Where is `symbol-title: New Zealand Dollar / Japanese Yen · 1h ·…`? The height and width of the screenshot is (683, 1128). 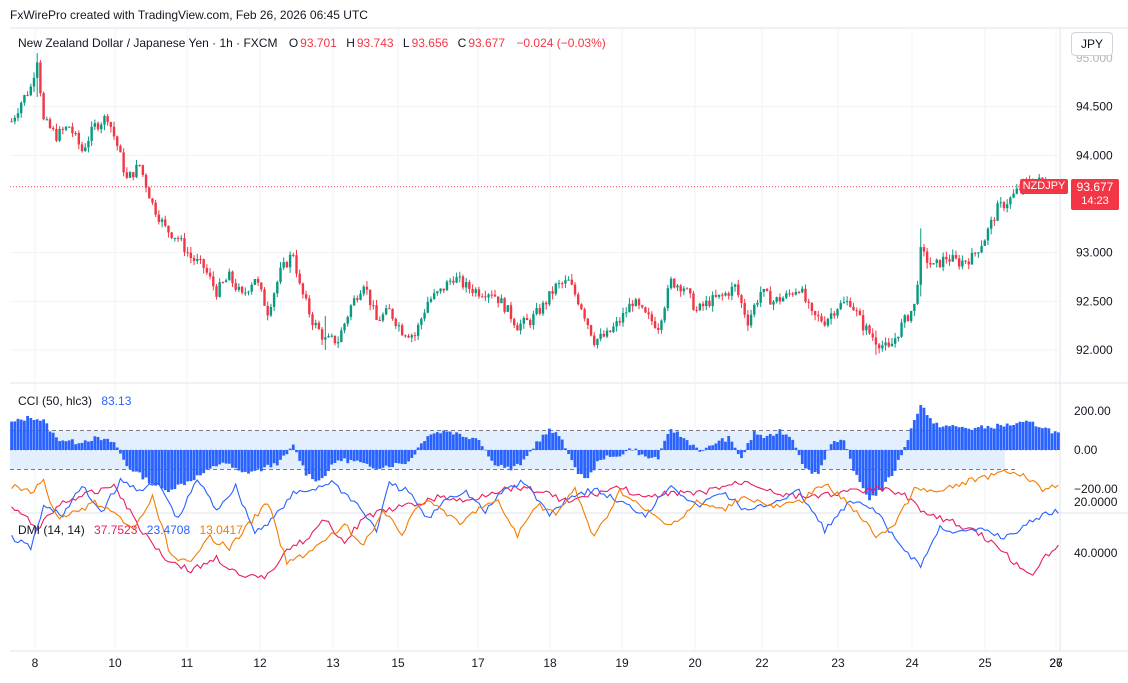 symbol-title: New Zealand Dollar / Japanese Yen · 1h ·… is located at coordinates (148, 43).